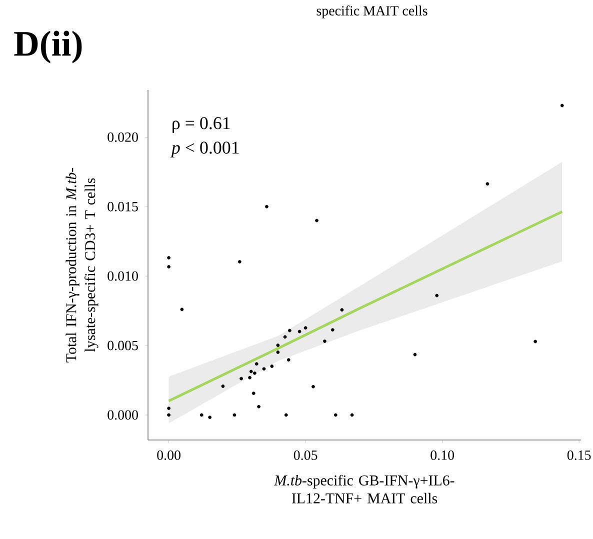  I want to click on annotation: p < 0.001, so click(204, 150).